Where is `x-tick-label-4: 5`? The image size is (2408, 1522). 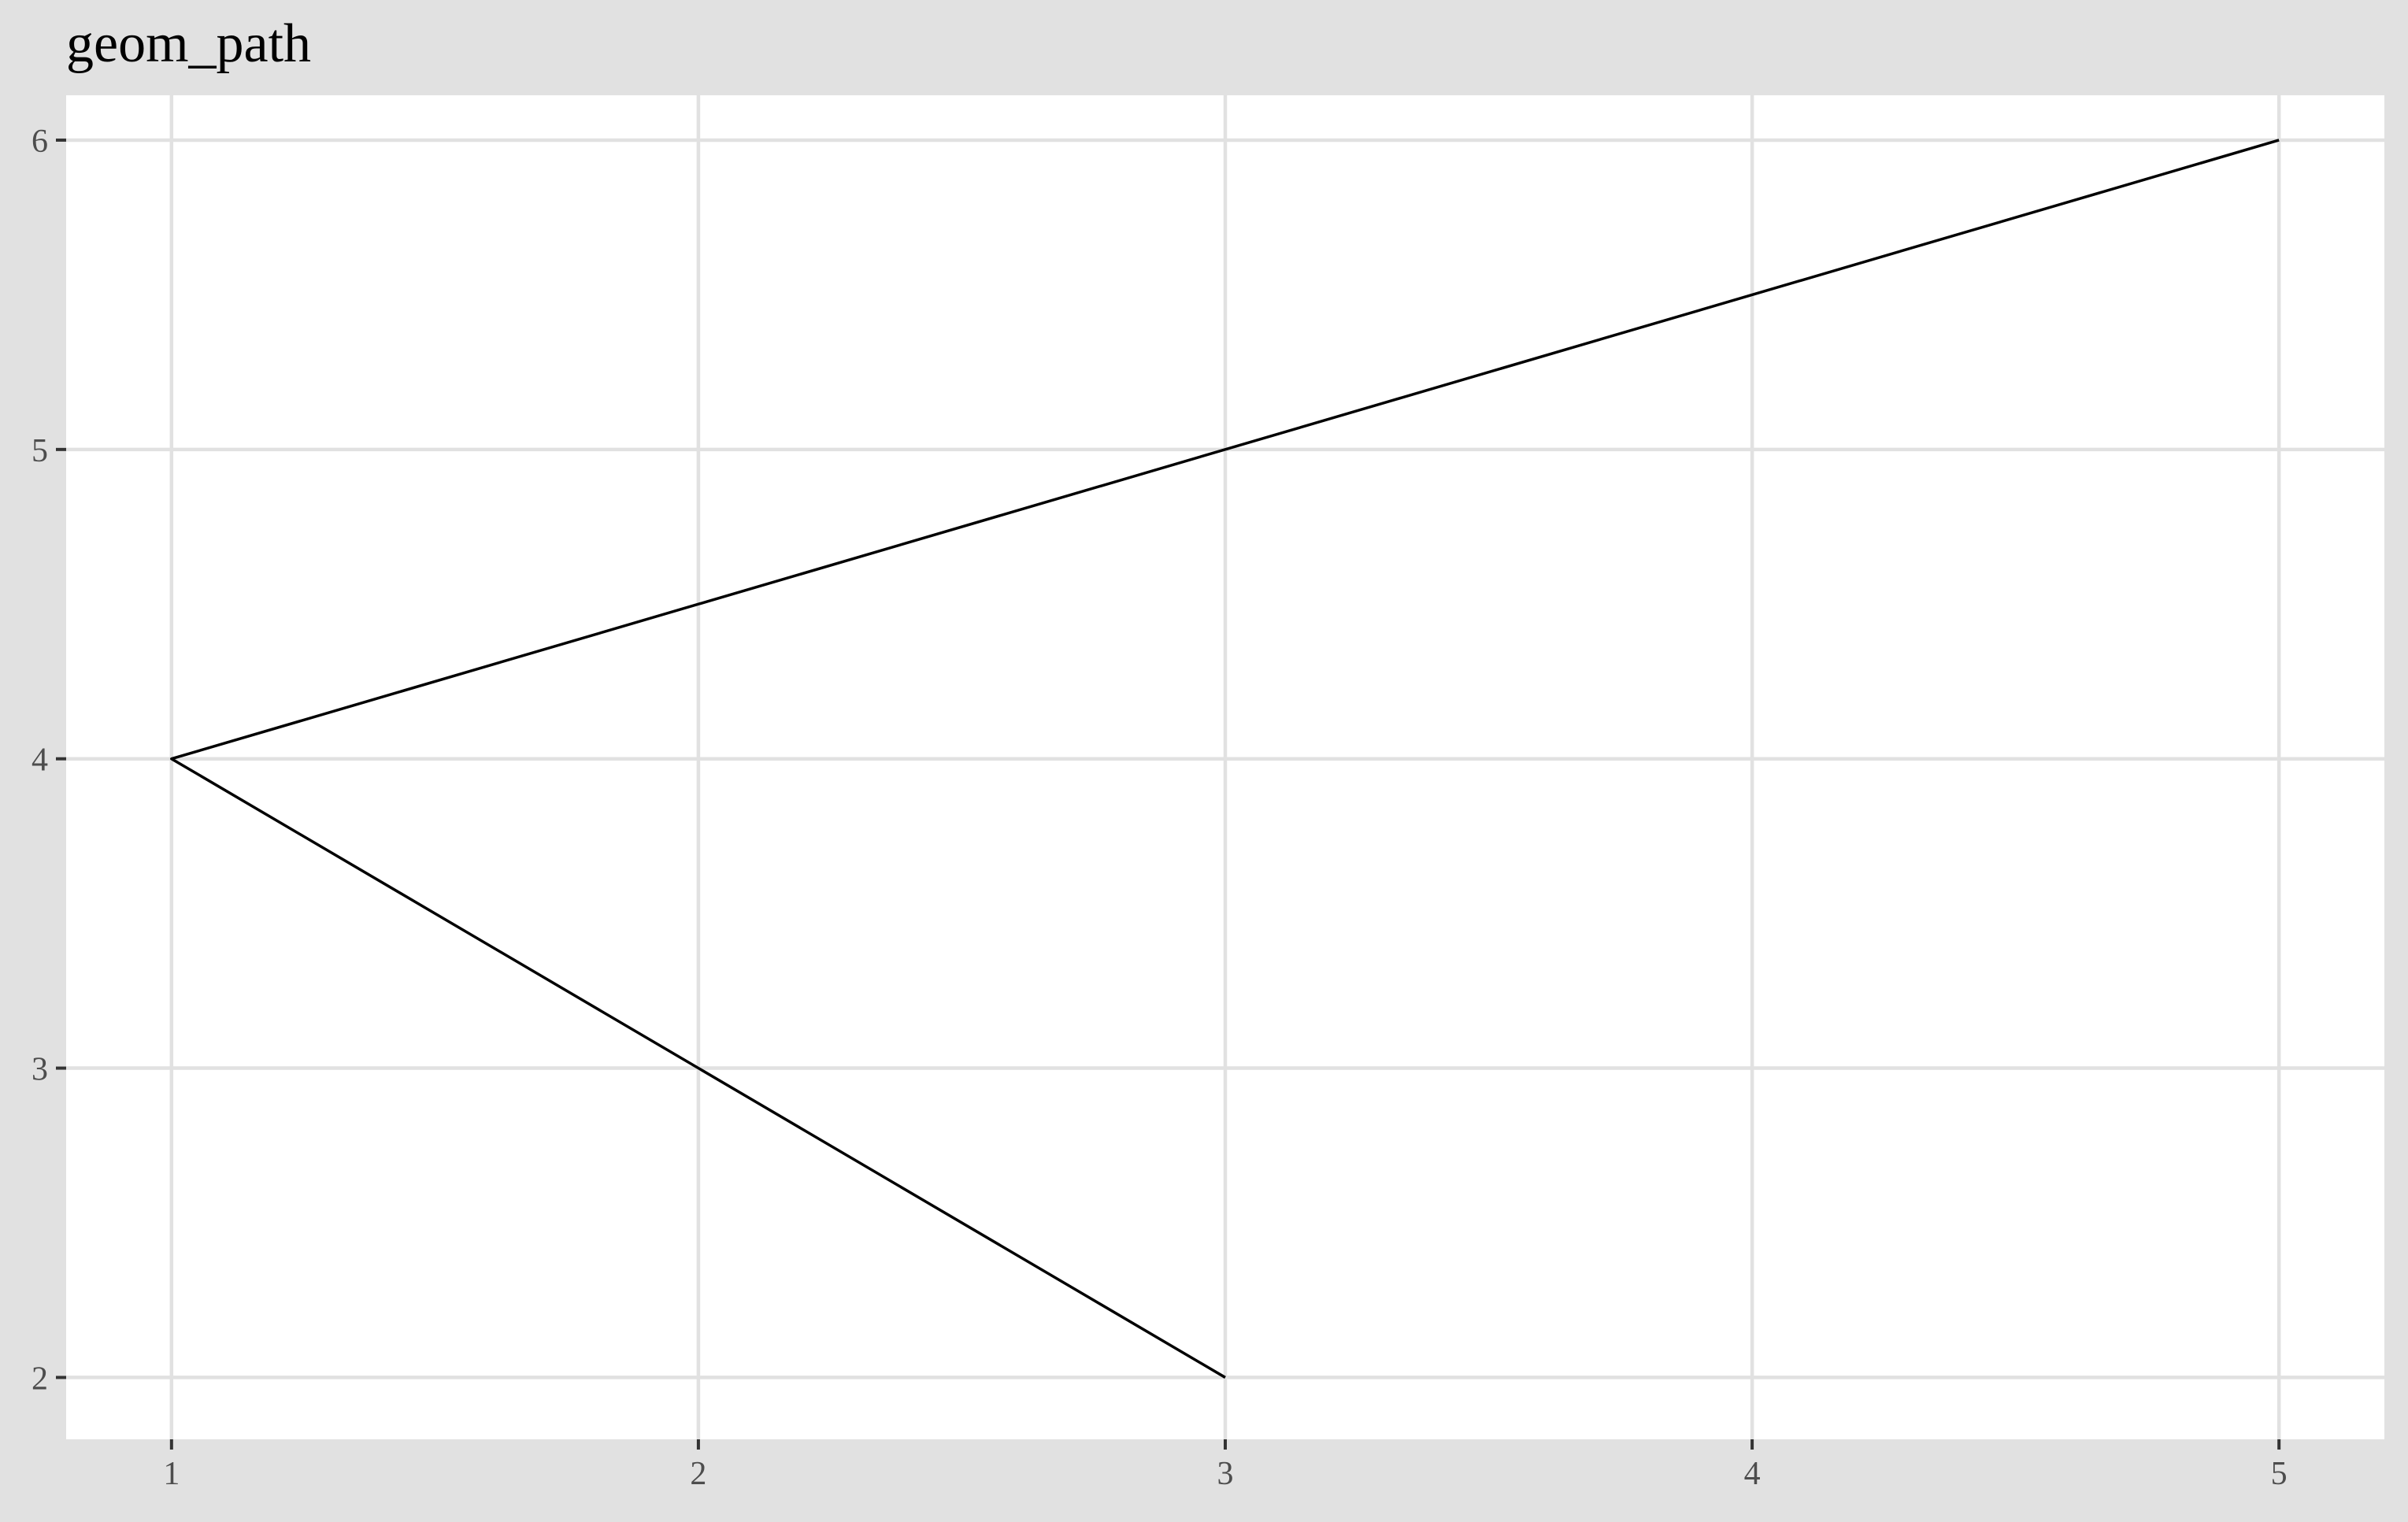
x-tick-label-4: 5 is located at coordinates (2279, 1474).